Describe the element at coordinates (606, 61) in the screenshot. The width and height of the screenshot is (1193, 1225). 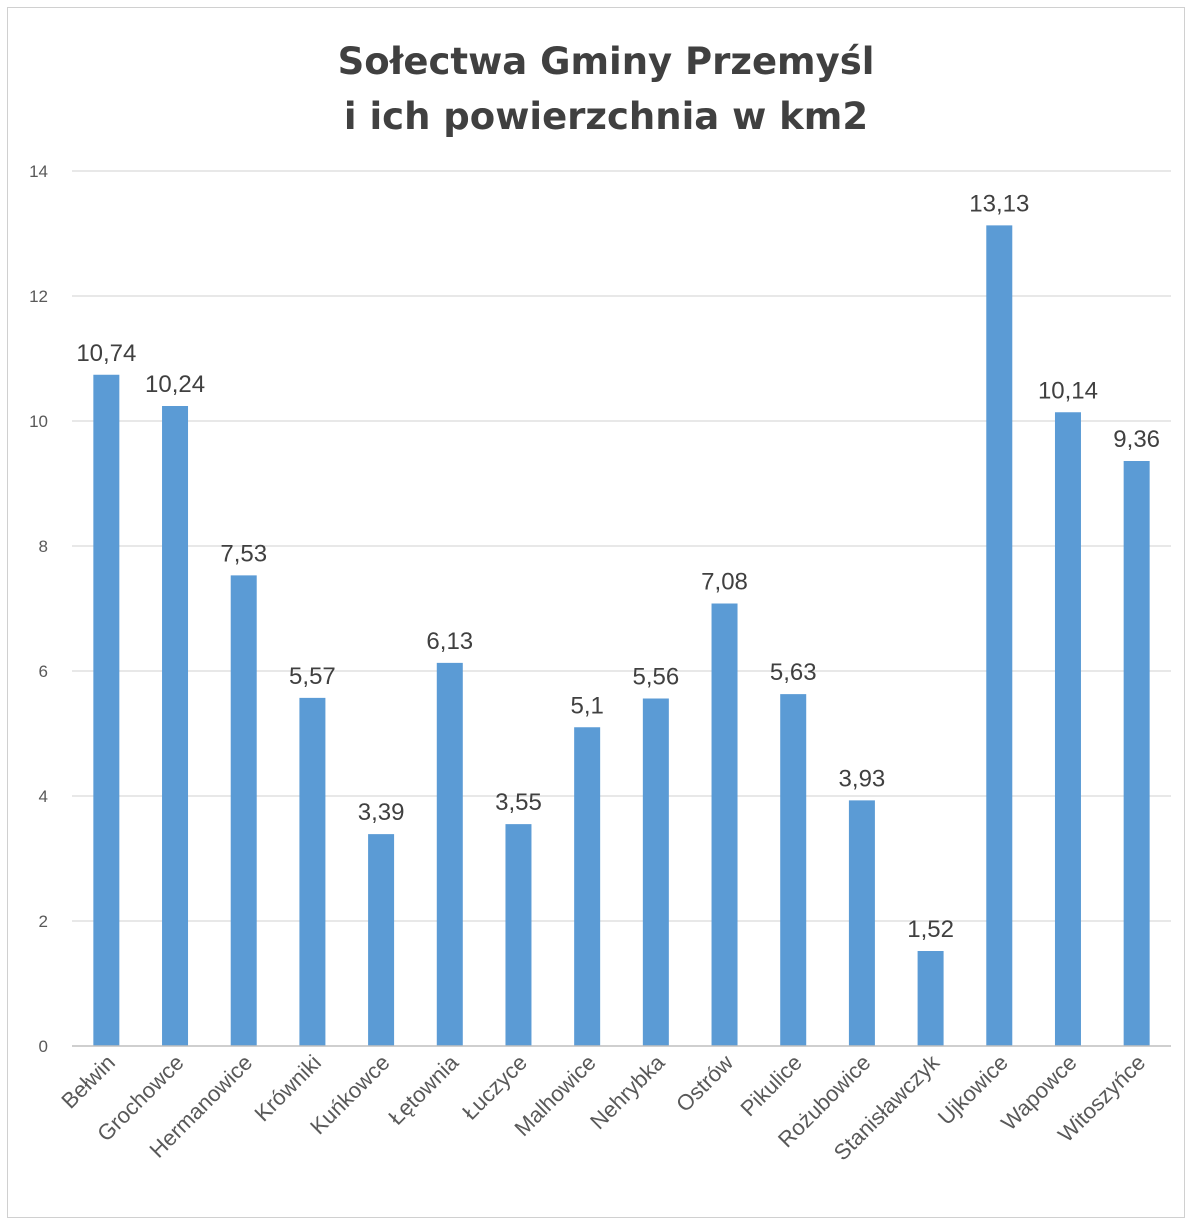
I see `chart-title-line-1: Sołectwa Gminy Przemyśl` at that location.